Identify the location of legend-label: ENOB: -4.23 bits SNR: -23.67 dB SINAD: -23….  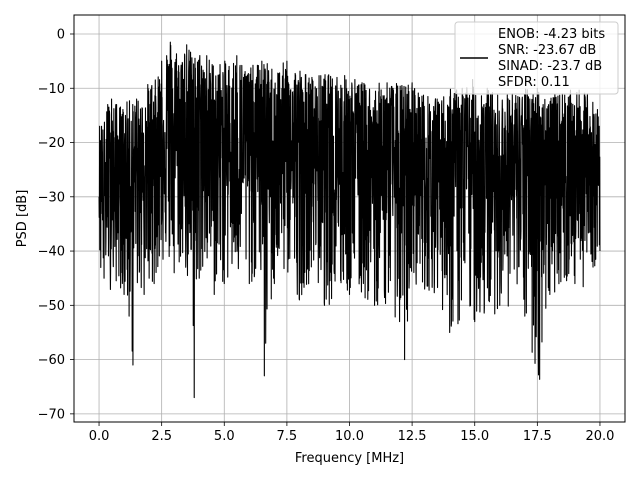
(551, 58).